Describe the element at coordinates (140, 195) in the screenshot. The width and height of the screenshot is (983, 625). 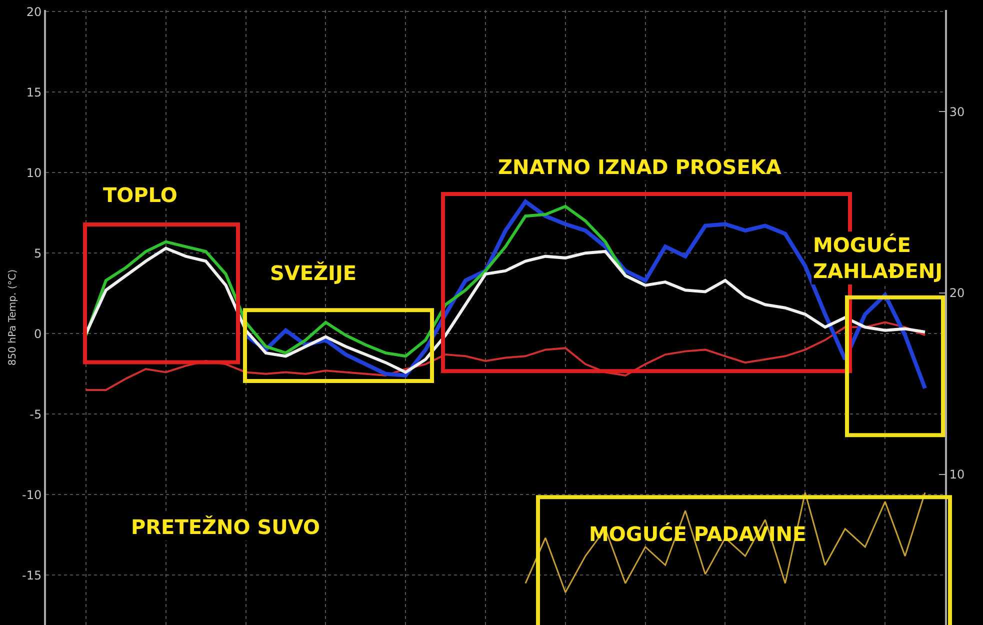
I see `annotation: TOPLO` at that location.